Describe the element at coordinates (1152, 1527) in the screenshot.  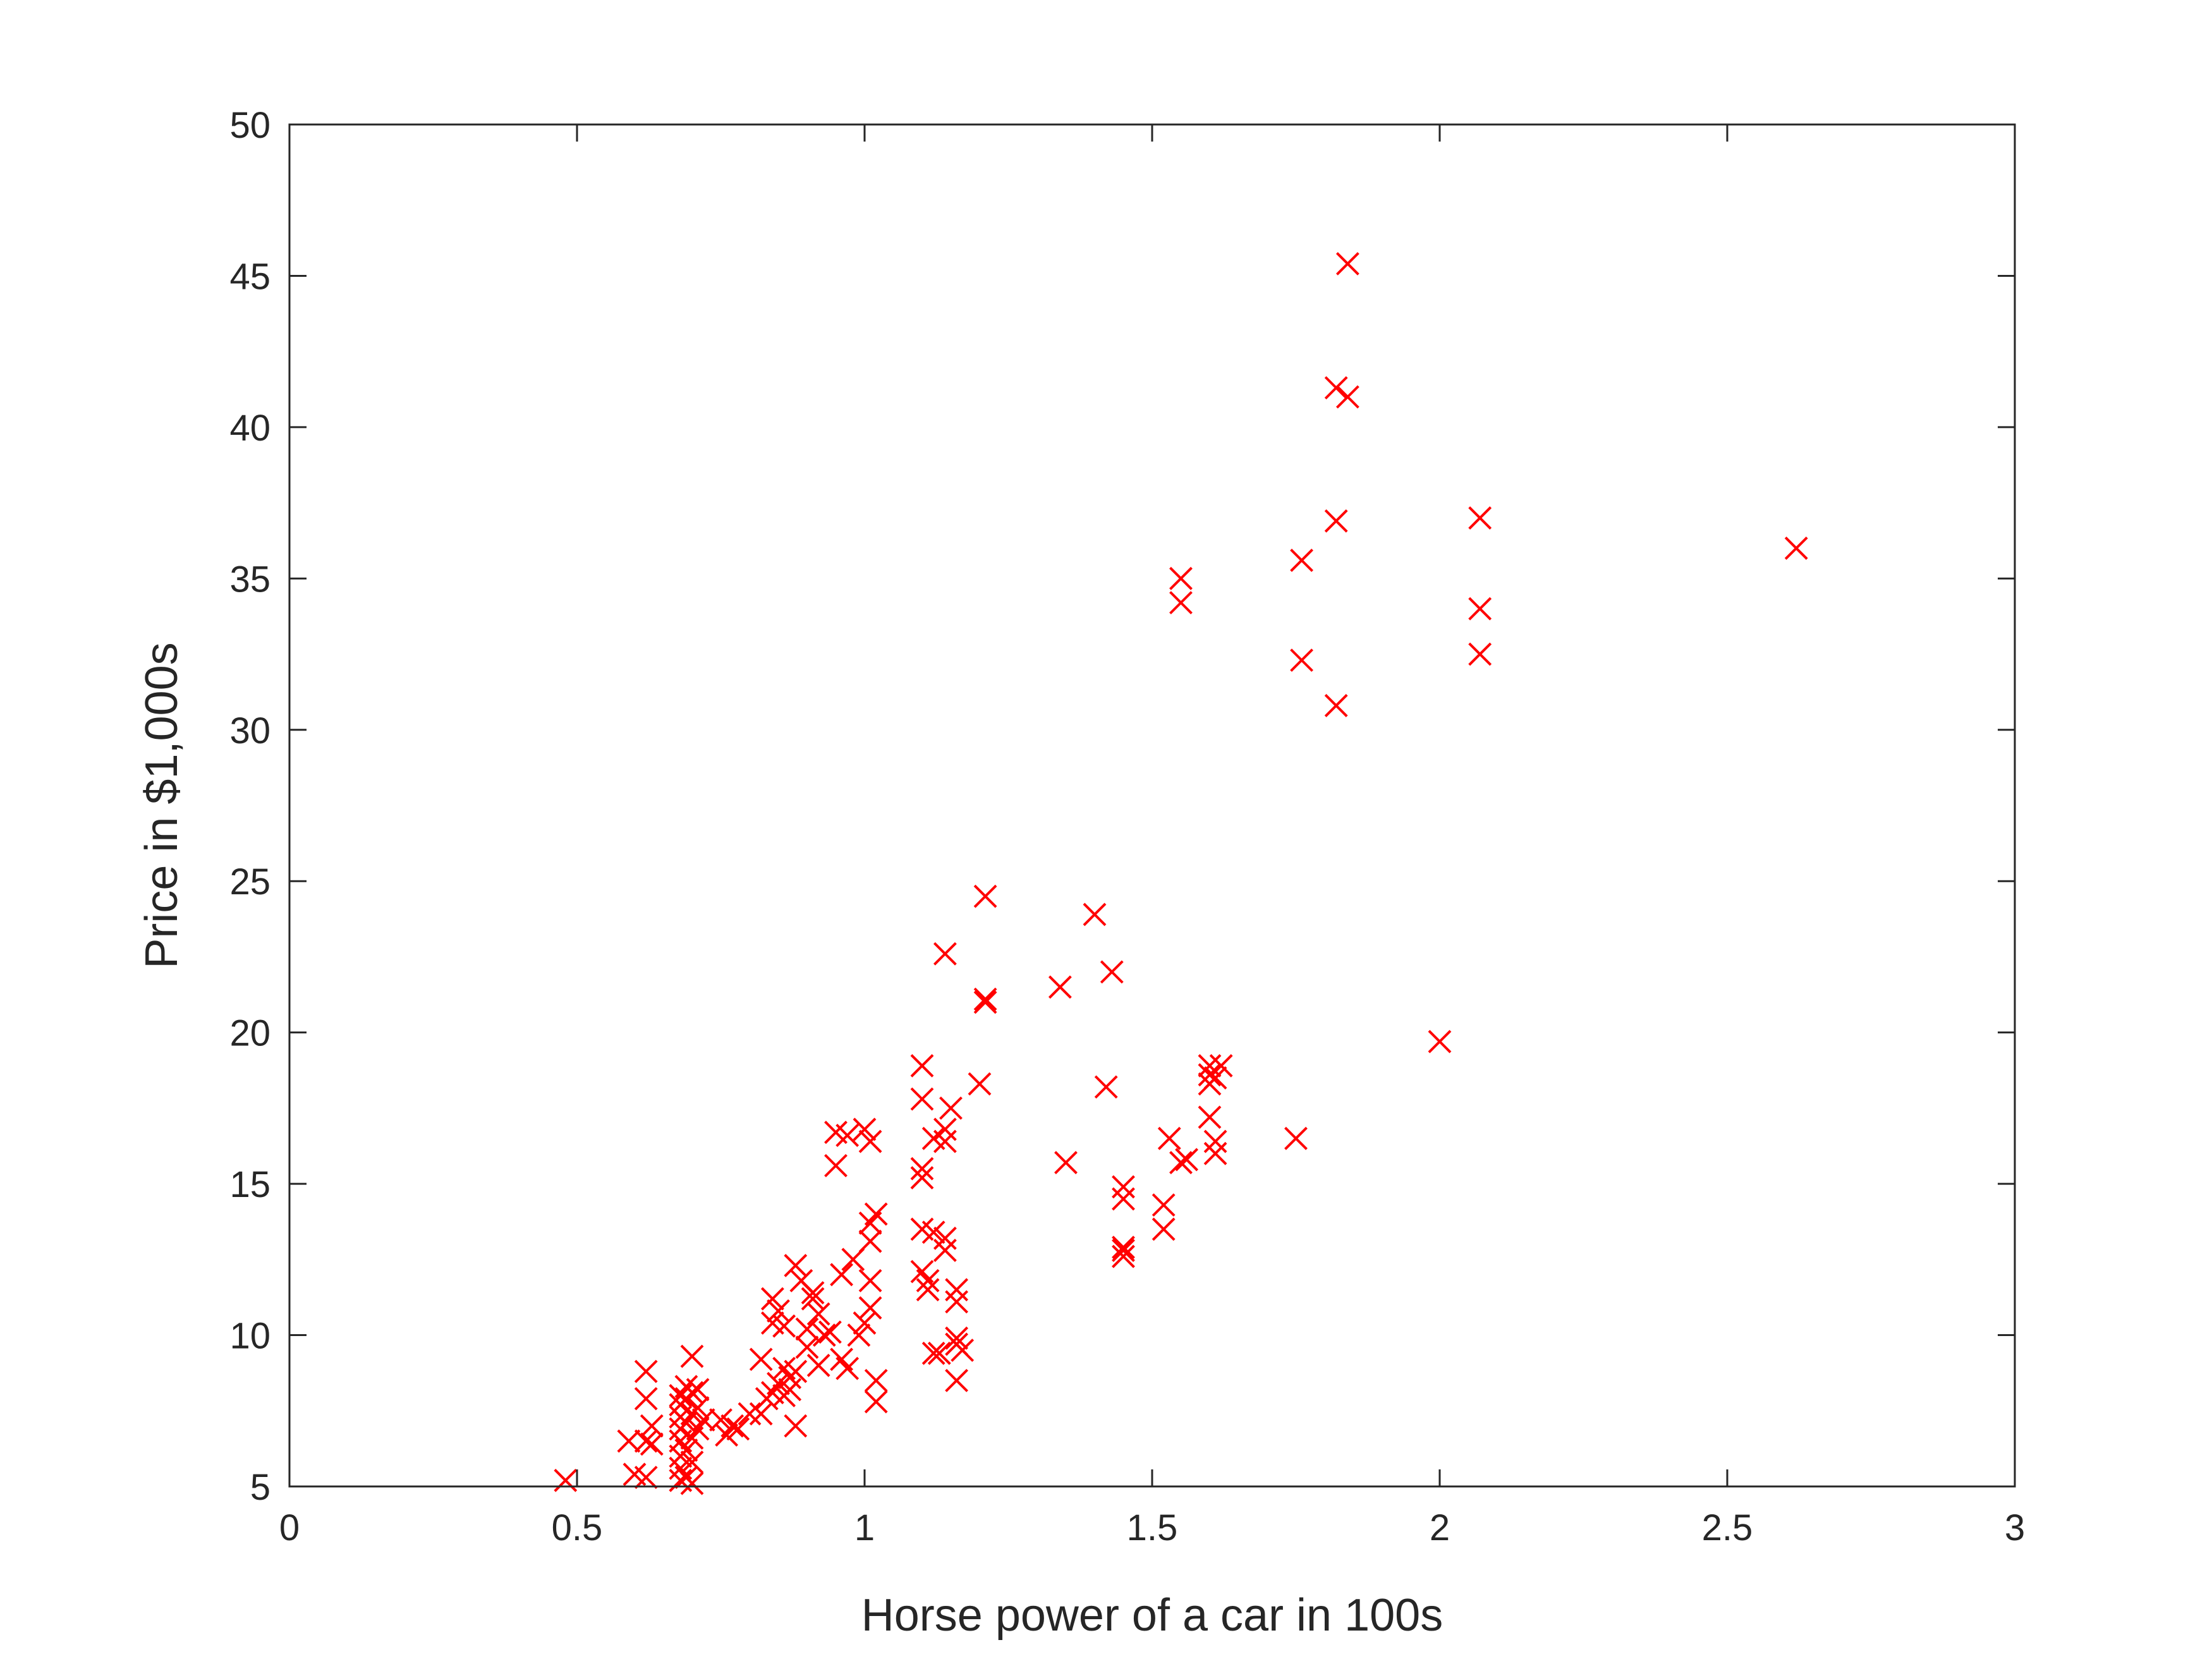
I see `x-tick-label: 1.5` at that location.